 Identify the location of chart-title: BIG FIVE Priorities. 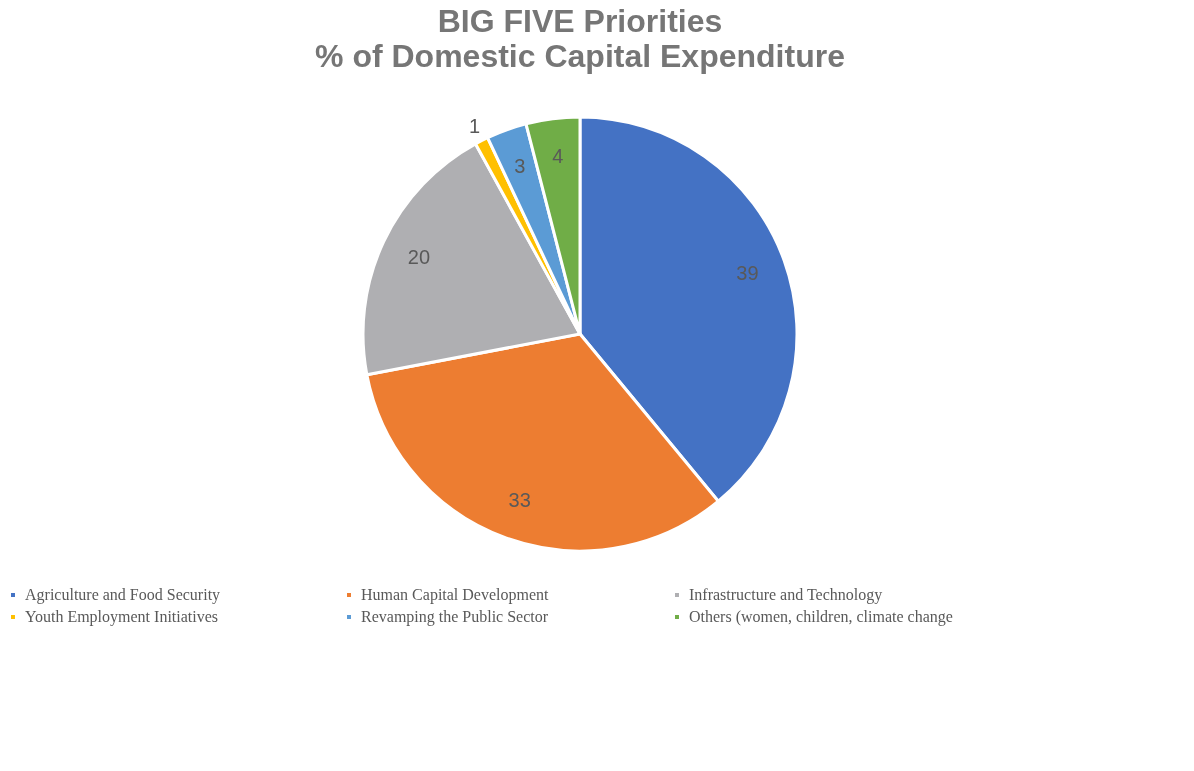
(580, 20).